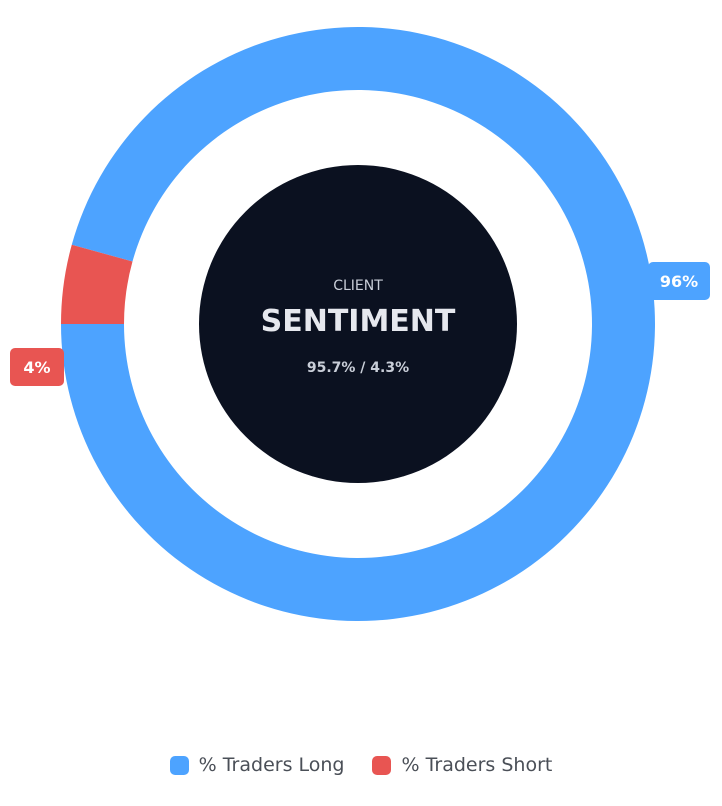 This screenshot has width=722, height=806. I want to click on data-label-long: 96%, so click(679, 281).